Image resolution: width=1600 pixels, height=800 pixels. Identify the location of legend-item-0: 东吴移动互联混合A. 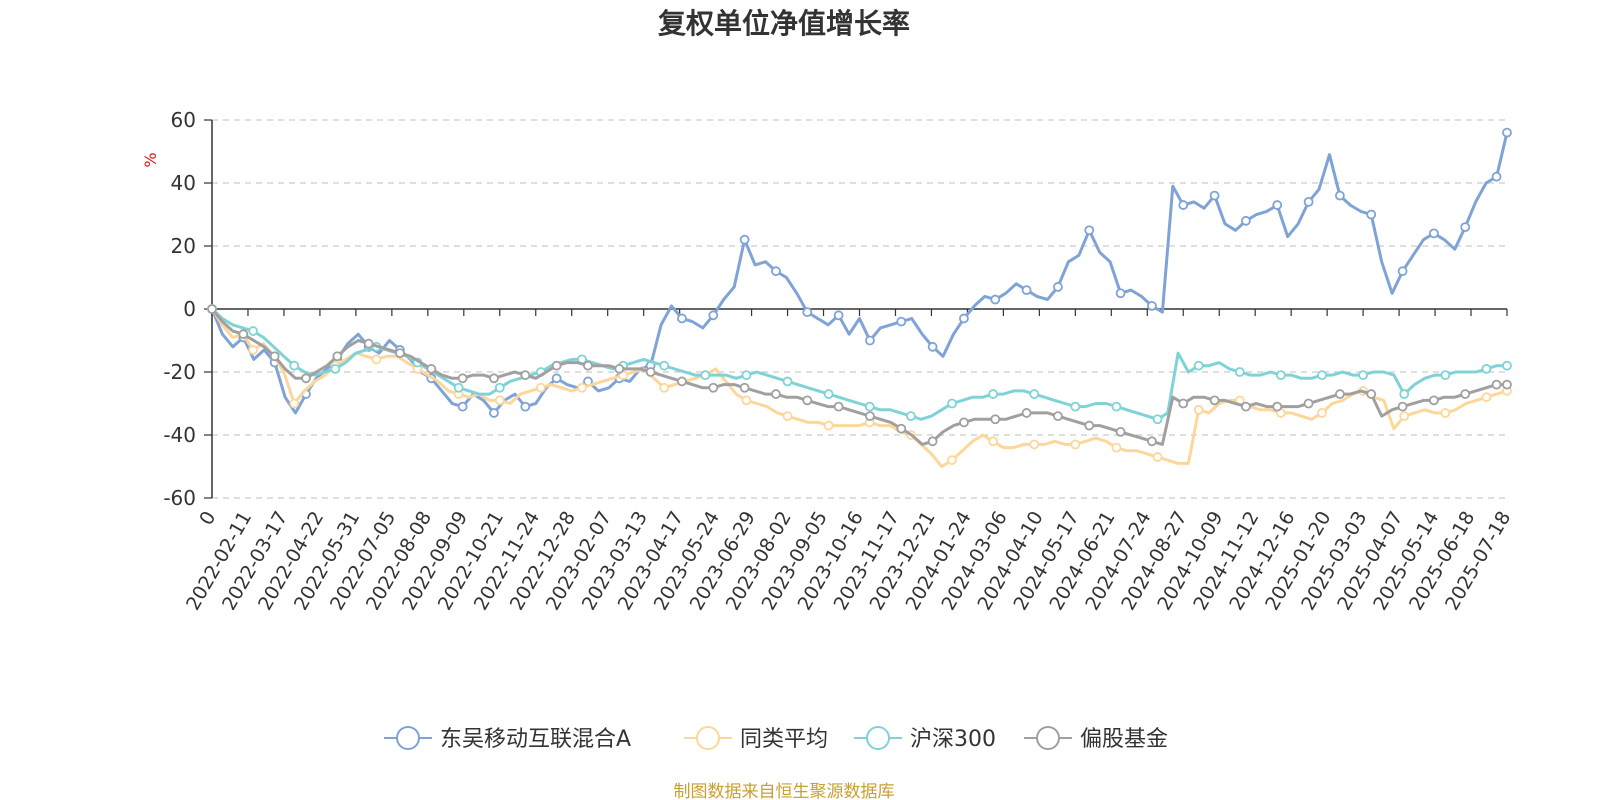
(507, 739).